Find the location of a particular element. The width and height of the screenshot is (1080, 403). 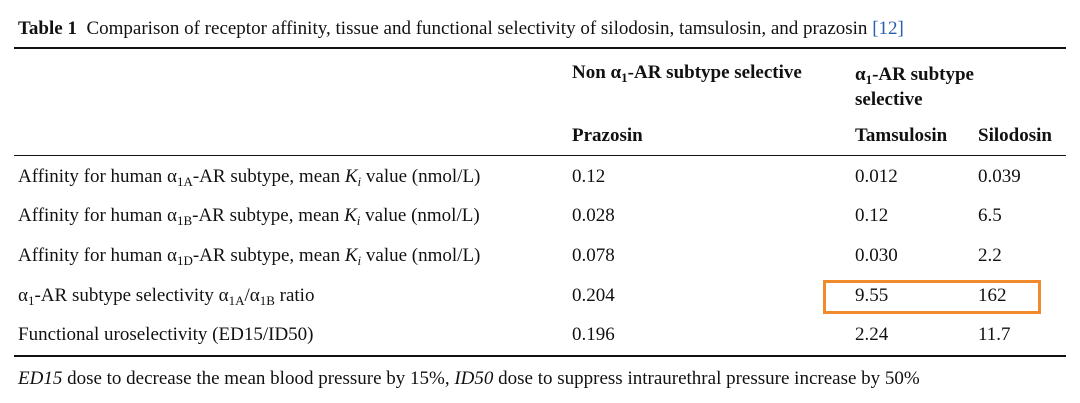

row-label: α1-AR subtype selectivity α1A/α1B ratio is located at coordinates (166, 296).